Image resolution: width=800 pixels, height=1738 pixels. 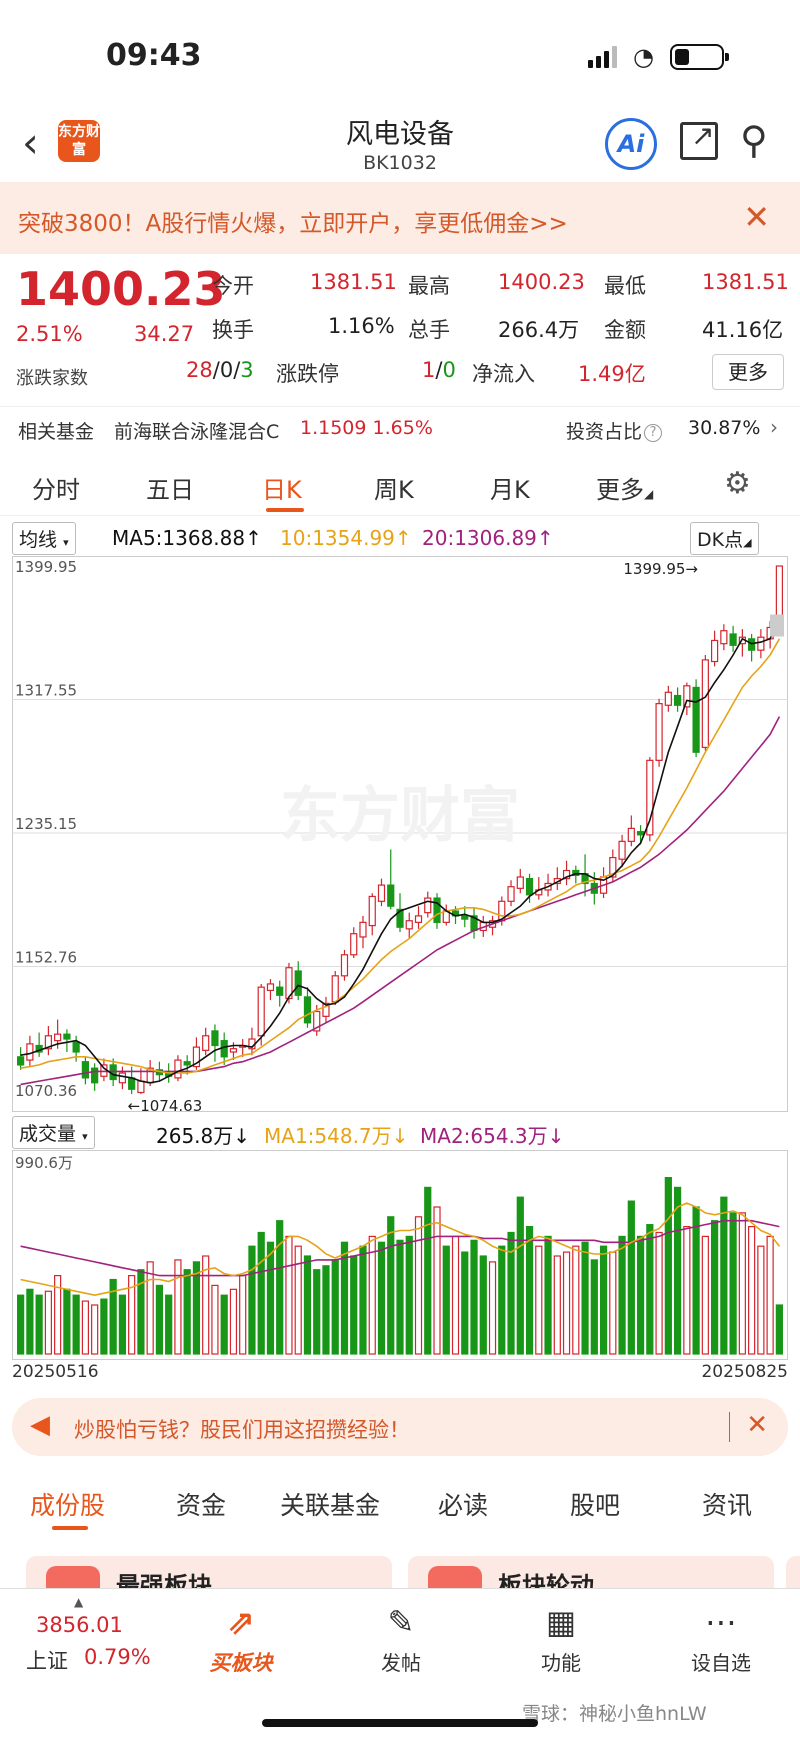 I want to click on breadth-value: 28/0/3, so click(x=220, y=370).